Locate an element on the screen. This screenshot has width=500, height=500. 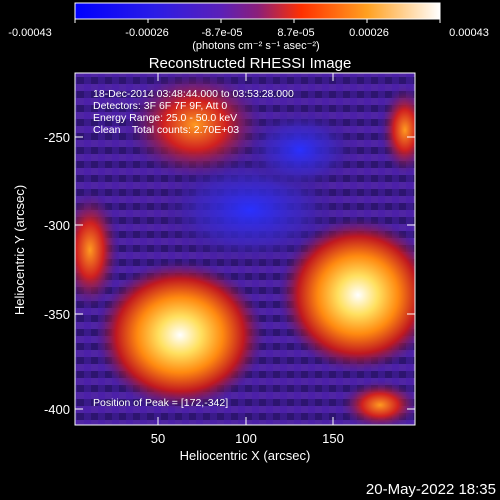
info-line-time: 18-Dec-2014 03:48:44.000 to 03:53:28.000 is located at coordinates (193, 94).